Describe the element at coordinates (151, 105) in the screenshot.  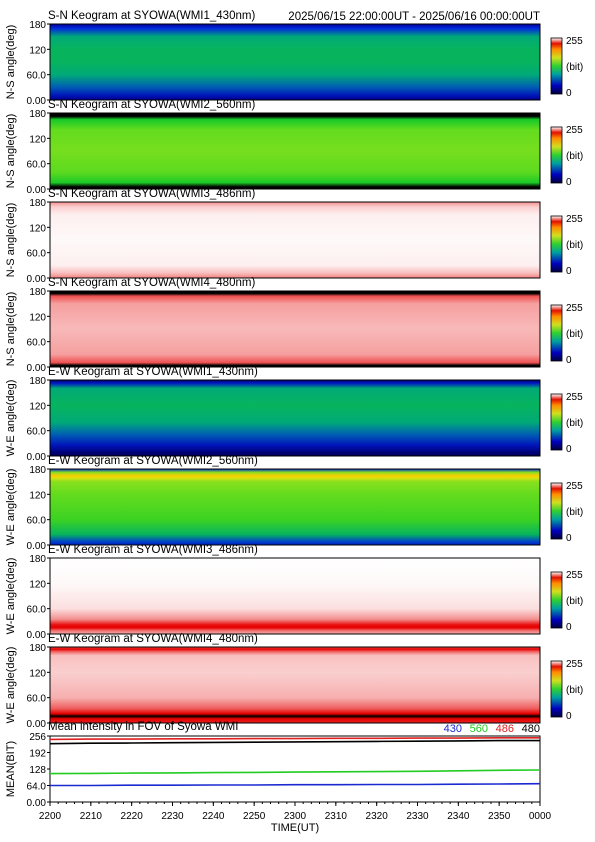
I see `keogram-title: S-N Keogram at SYOWA(WMI2_560nm)` at that location.